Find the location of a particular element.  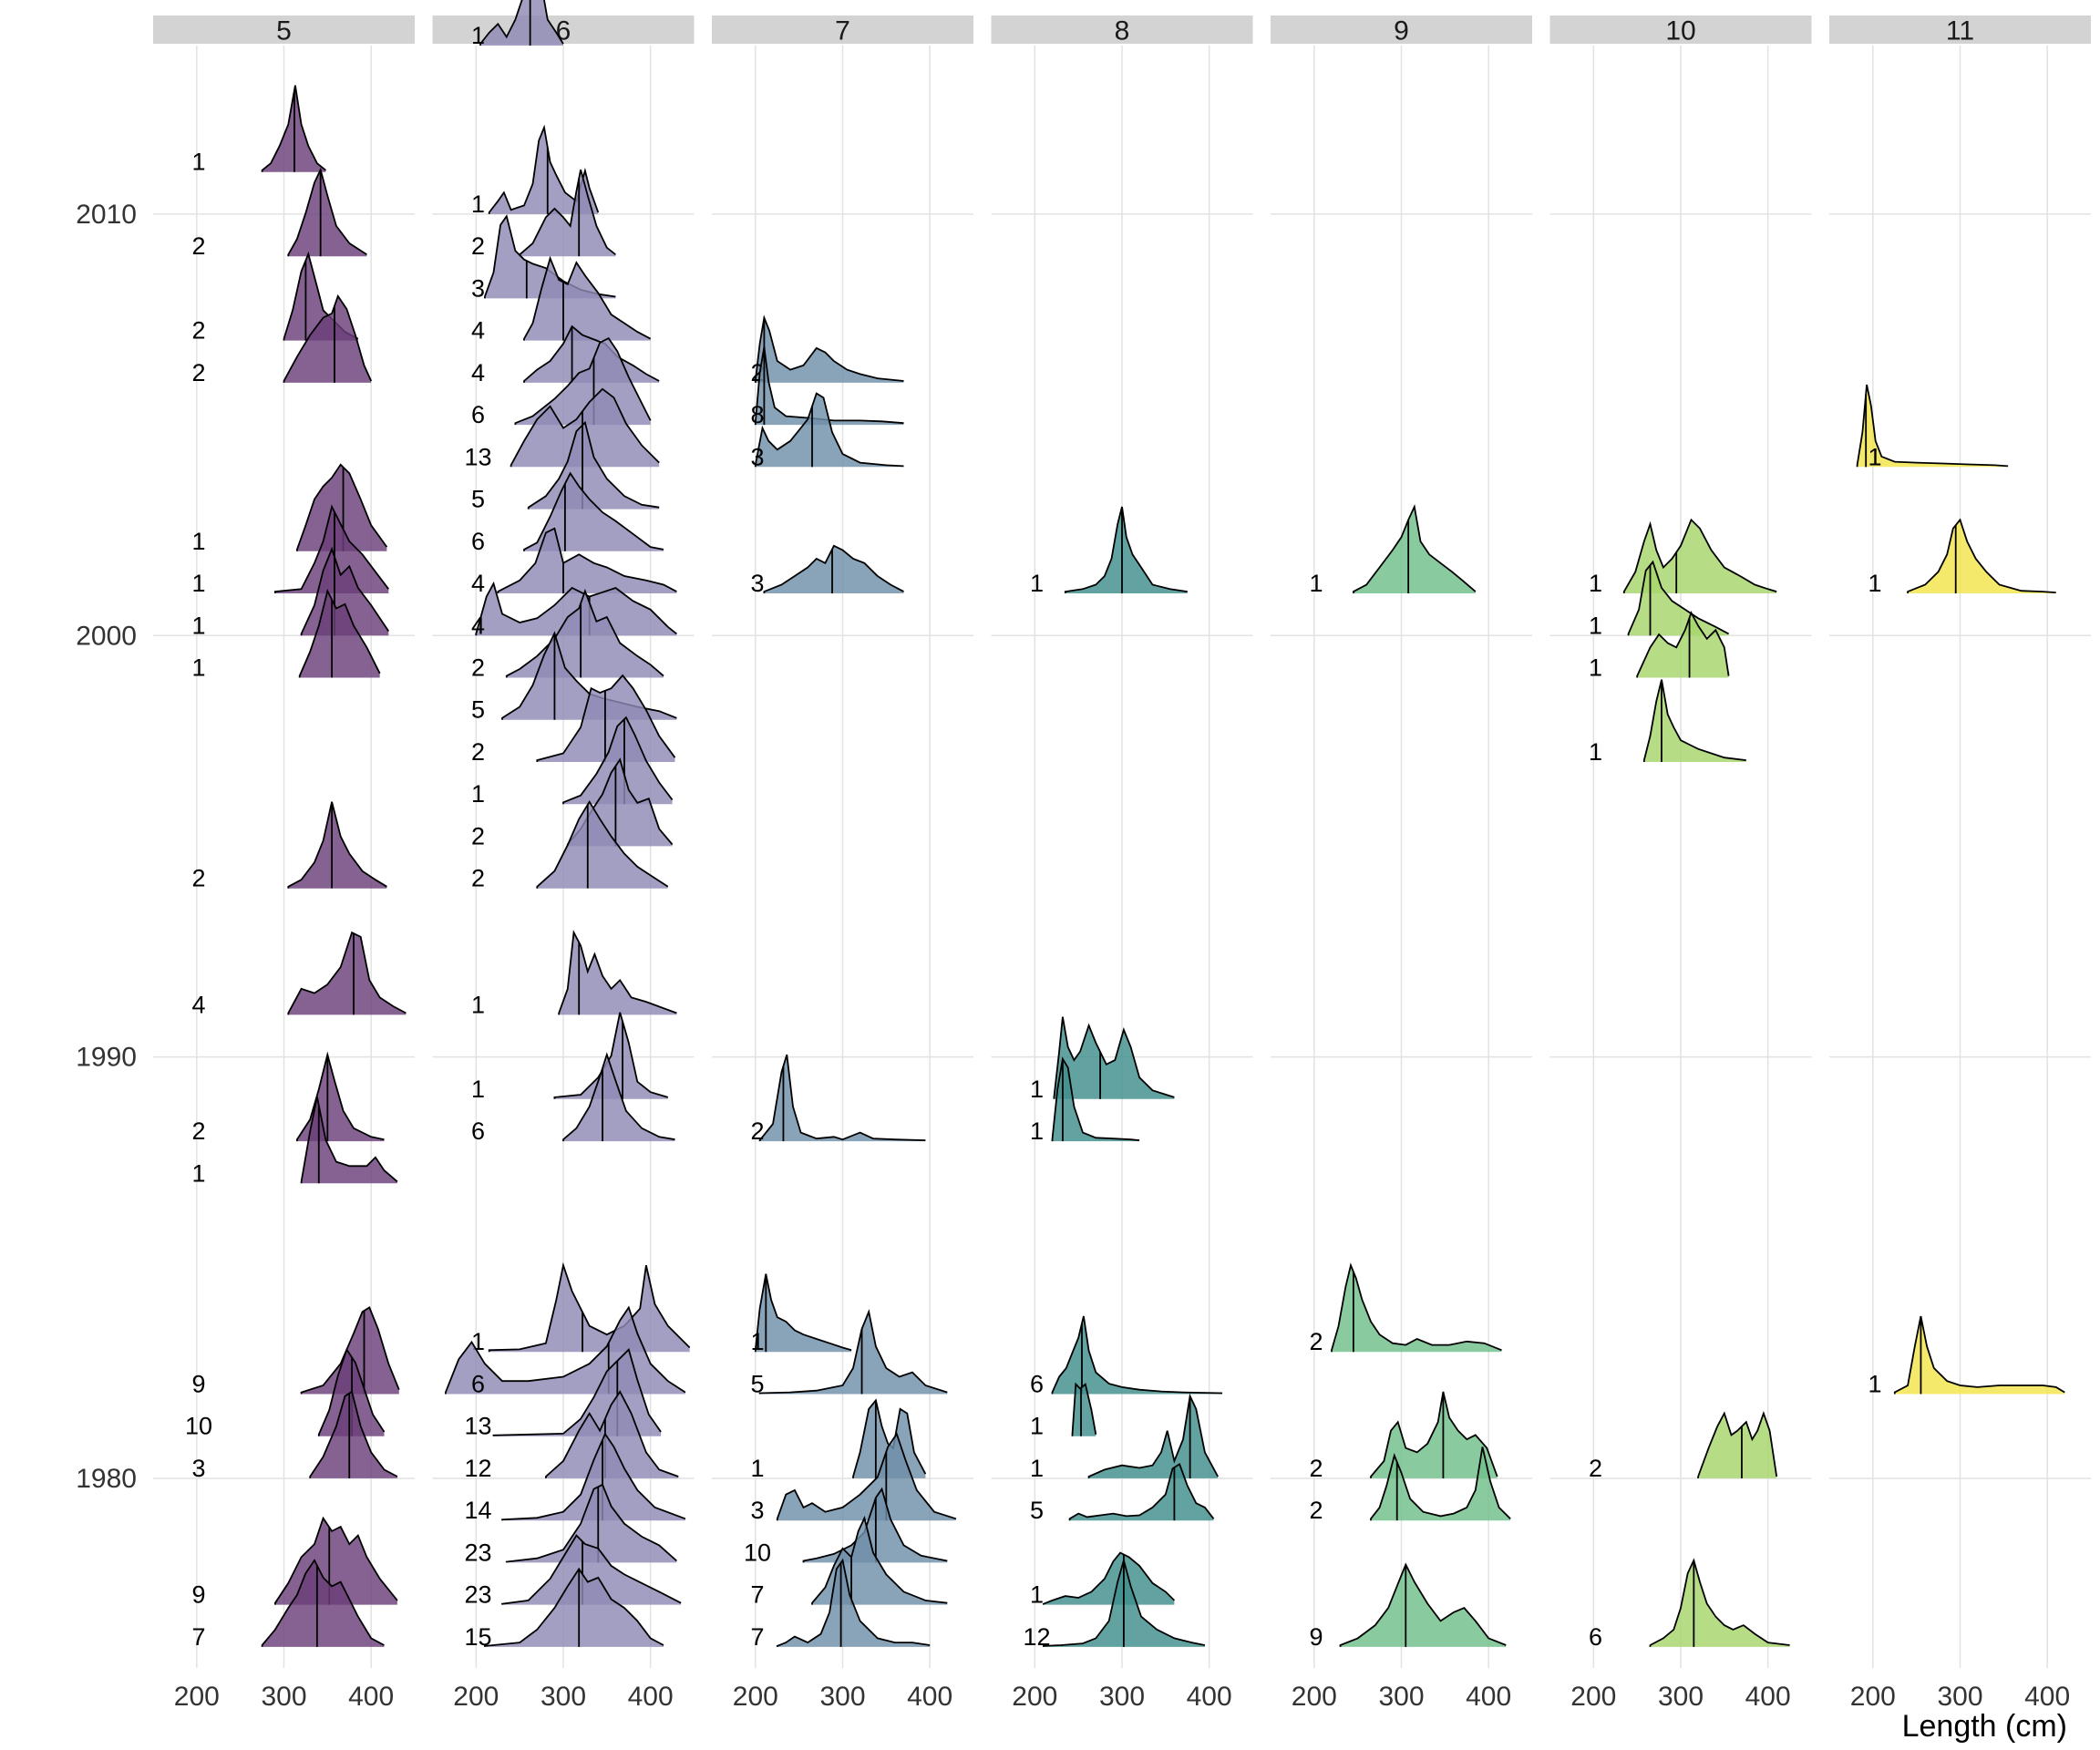

y-axis-ticks: 1980 1990 2000 2010 is located at coordinates (107, 847).